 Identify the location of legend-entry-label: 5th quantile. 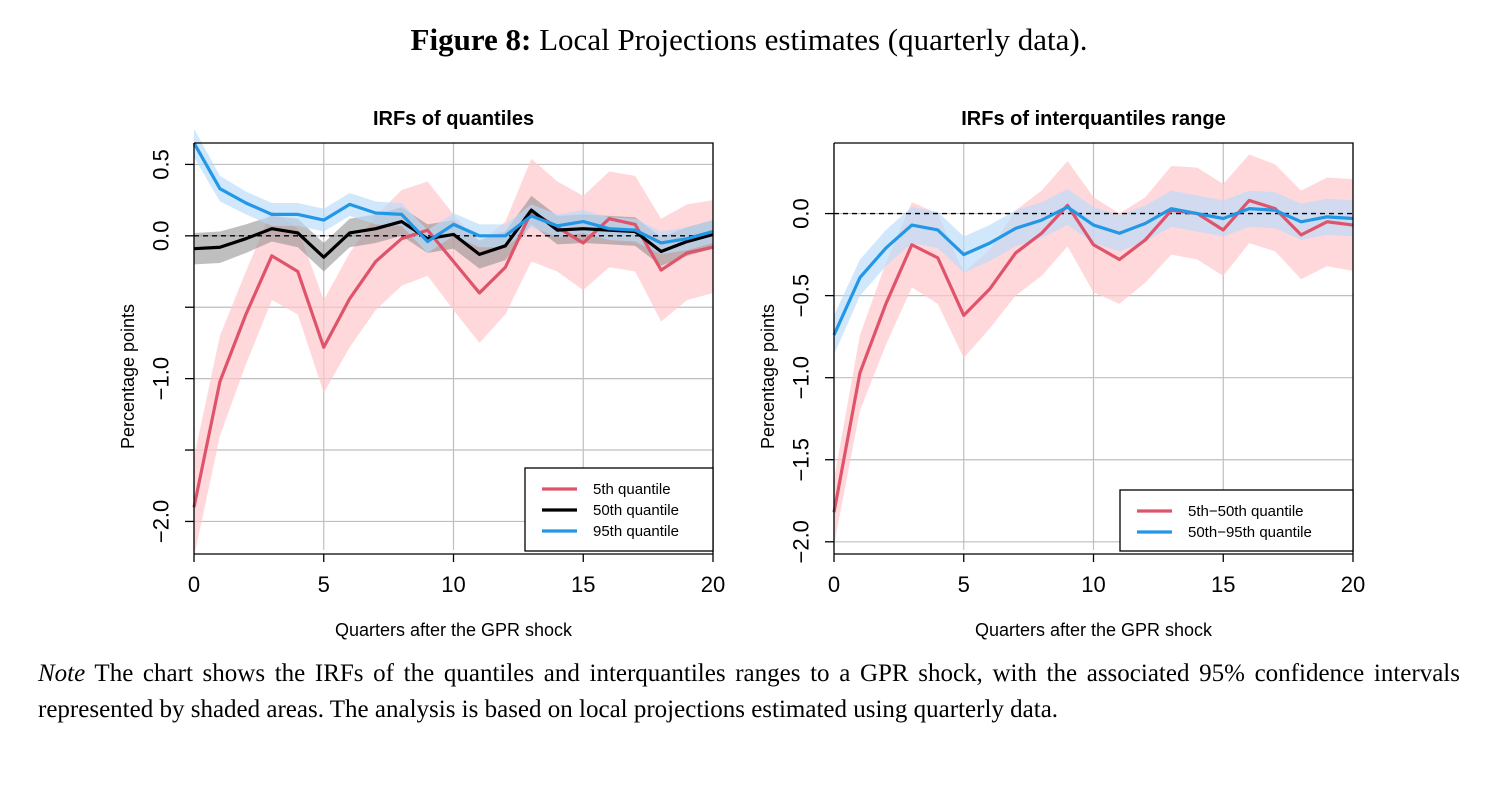
(632, 489).